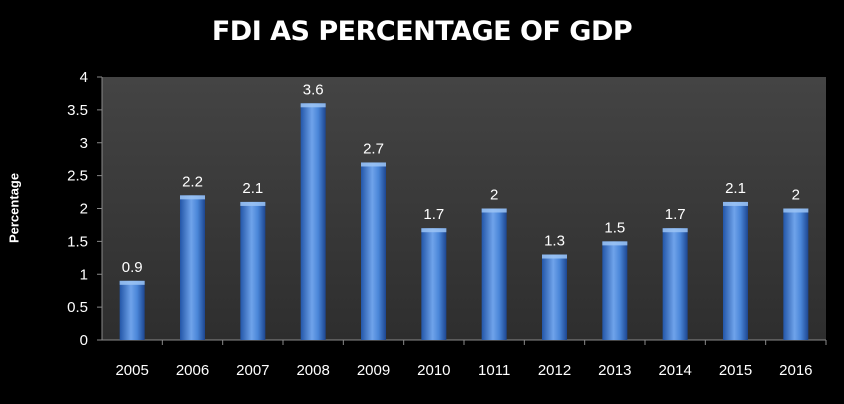  I want to click on x-tick-label: 2006, so click(192, 370).